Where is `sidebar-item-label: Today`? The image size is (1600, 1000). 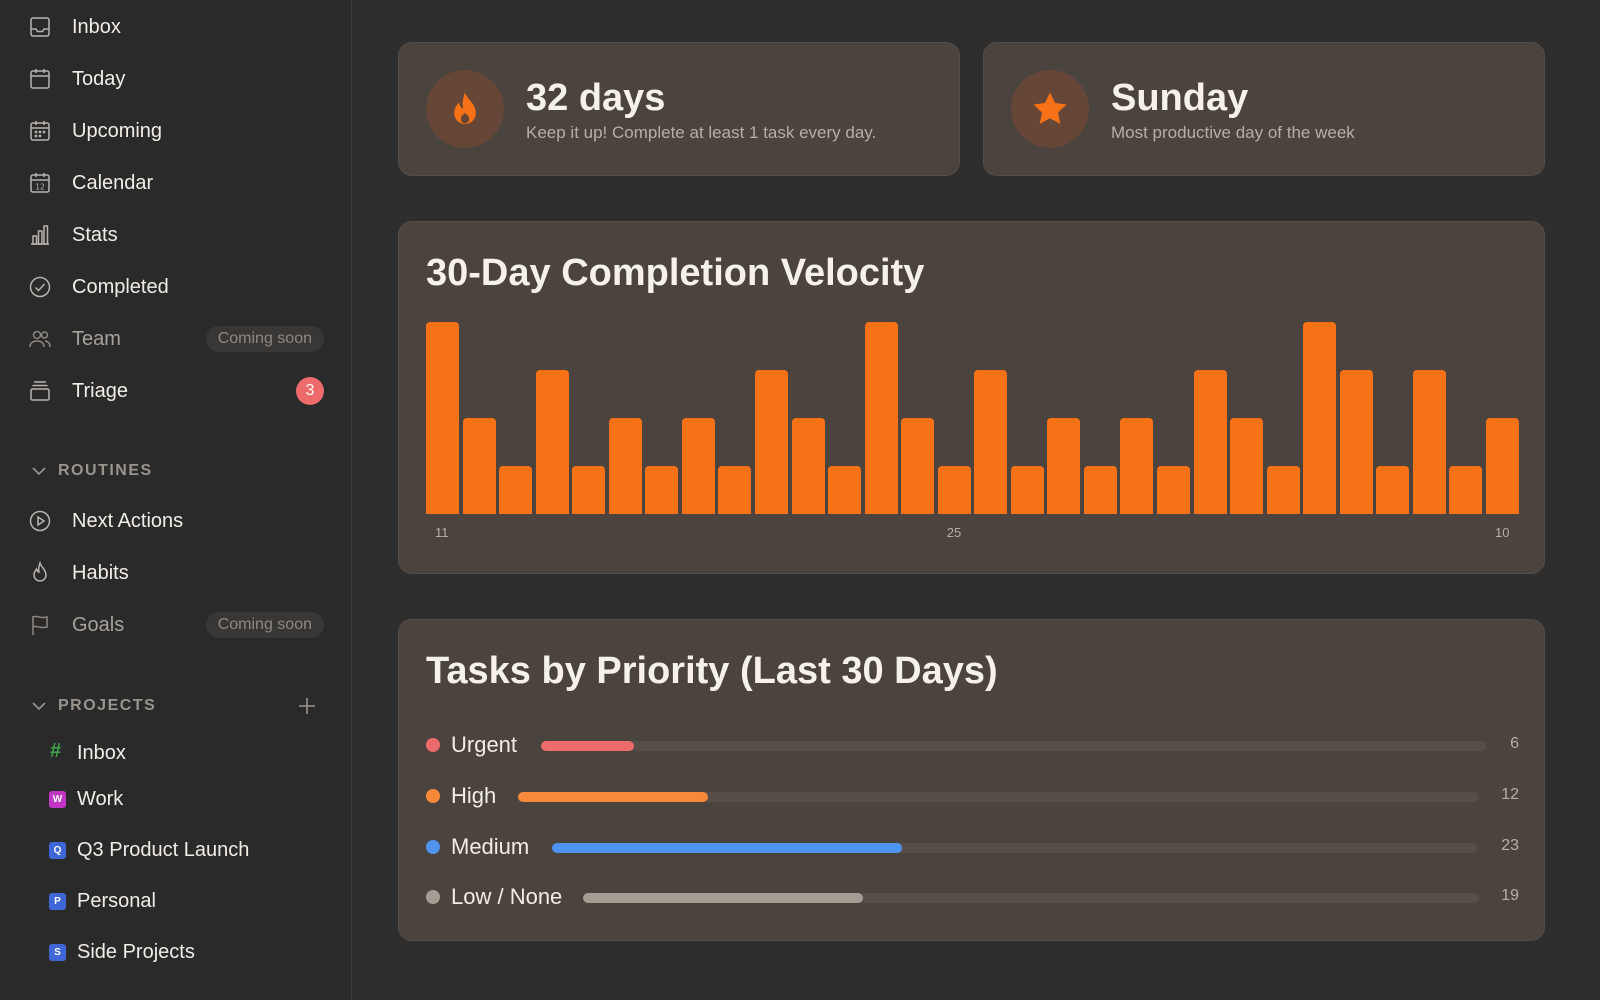 sidebar-item-label: Today is located at coordinates (99, 78).